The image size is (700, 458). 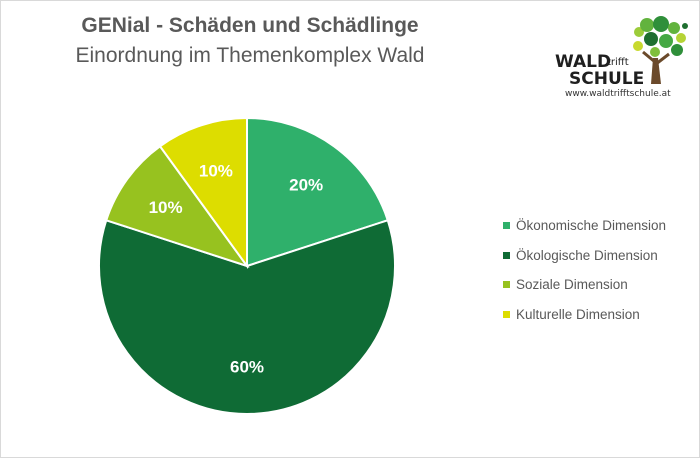 I want to click on legend-item-oekonomisch: Ökonomische Dimension, so click(x=584, y=226).